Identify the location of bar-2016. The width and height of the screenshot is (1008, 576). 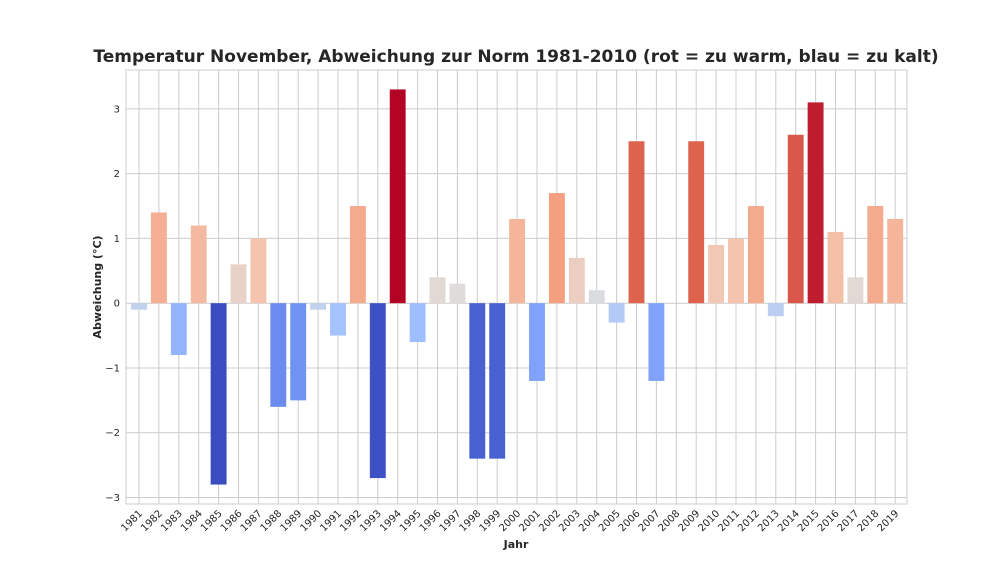
(835, 267).